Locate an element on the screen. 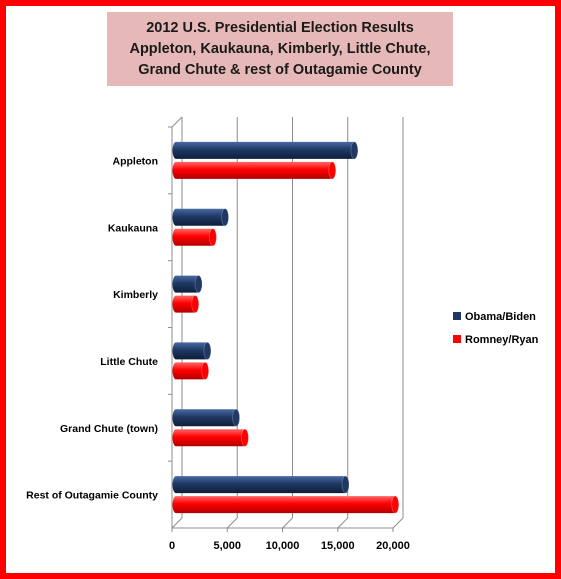 This screenshot has height=579, width=561. y-axis-depth-top is located at coordinates (177, 122).